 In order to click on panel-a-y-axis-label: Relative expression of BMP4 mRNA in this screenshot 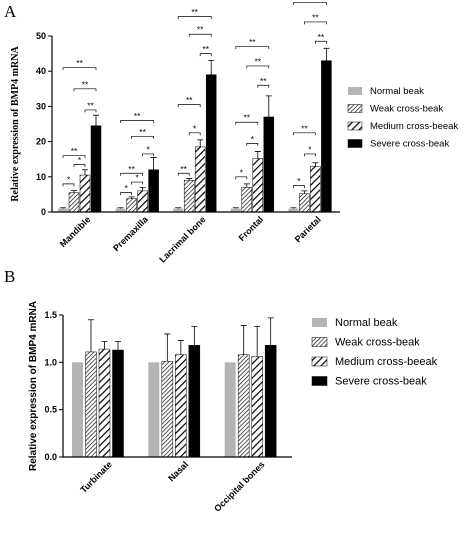, I will do `click(15, 124)`.